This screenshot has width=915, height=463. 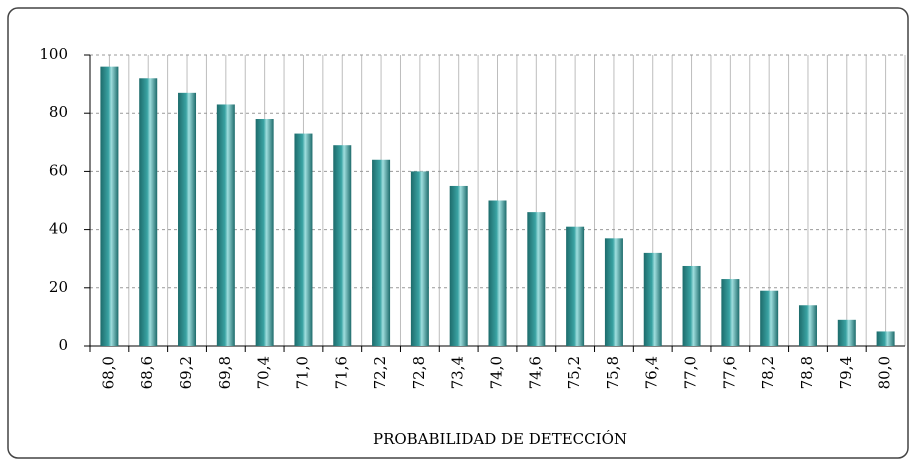 What do you see at coordinates (380, 372) in the screenshot?
I see `x-tick-label: 72,2` at bounding box center [380, 372].